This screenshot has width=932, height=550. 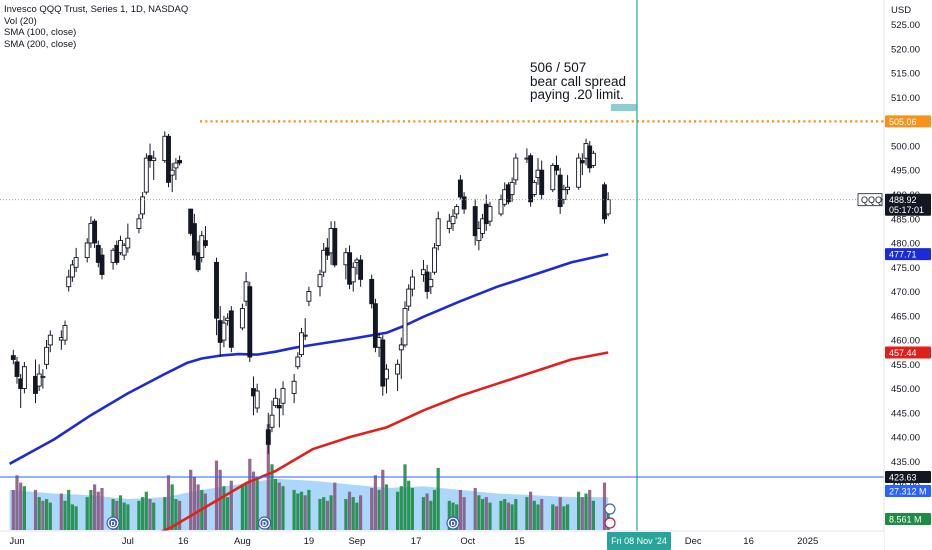 I want to click on price-badge-bg, so click(x=908, y=352).